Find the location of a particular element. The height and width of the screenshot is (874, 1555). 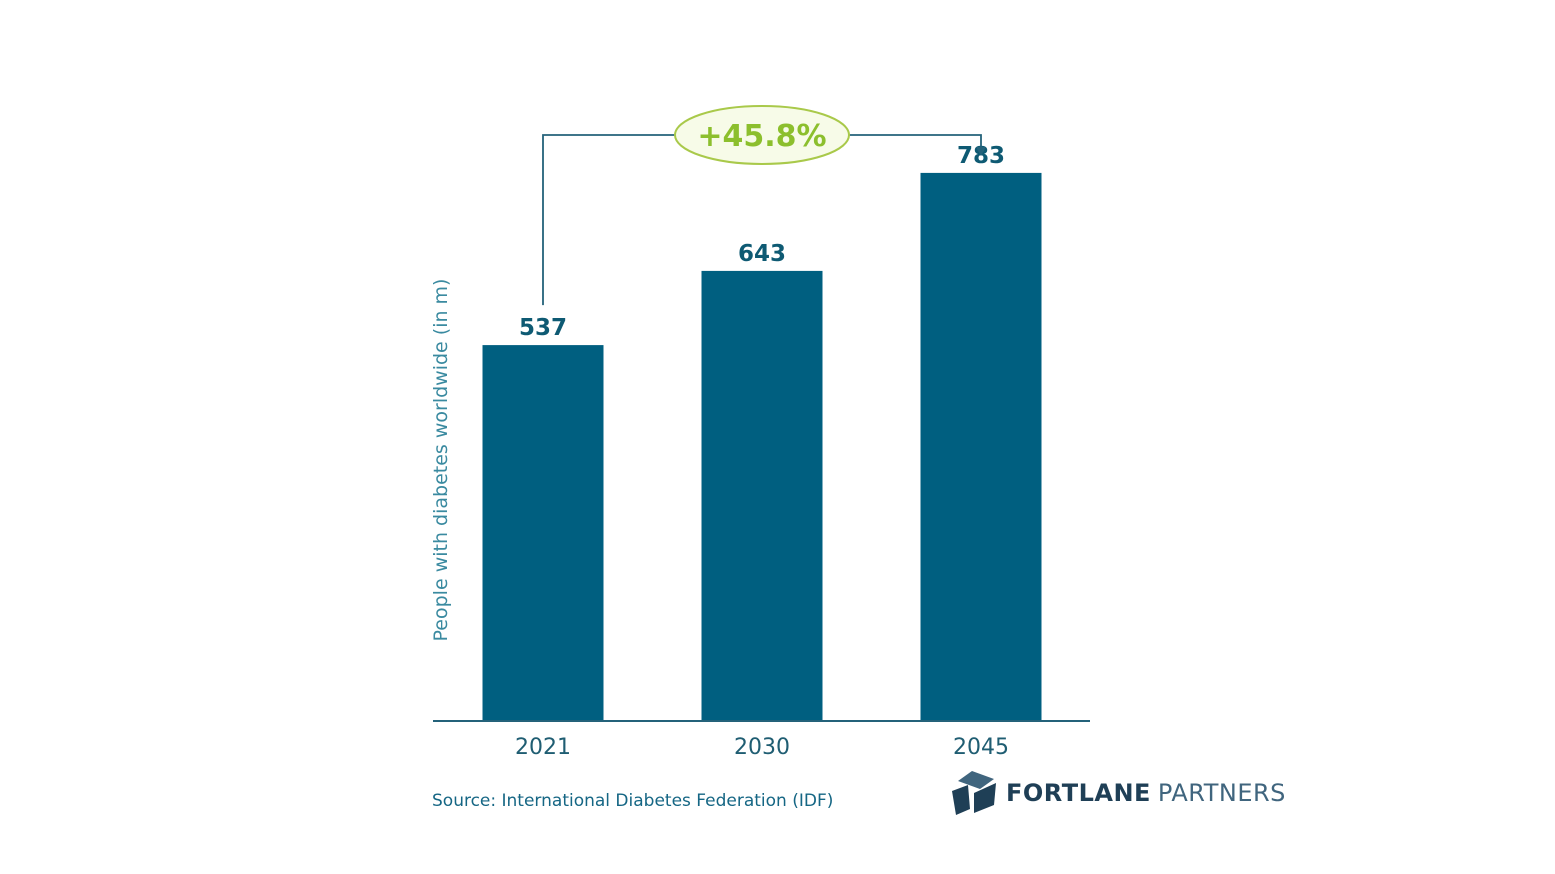

y-axis-label: People with diabetes worldwide (in m) is located at coordinates (441, 460).